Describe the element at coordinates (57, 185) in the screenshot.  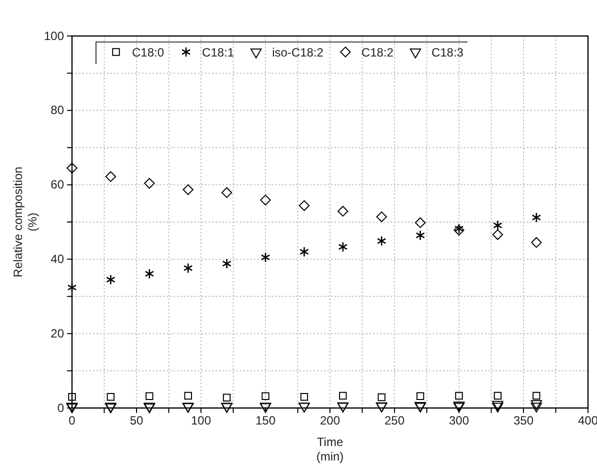
I see `y-tick-label: 60` at that location.